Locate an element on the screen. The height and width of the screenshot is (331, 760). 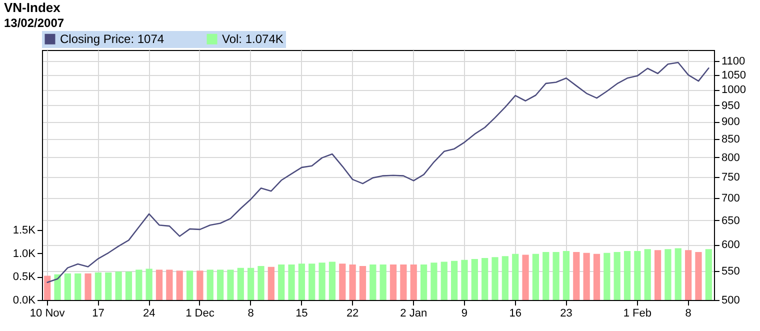
y2-tick-label: 950 is located at coordinates (731, 106).